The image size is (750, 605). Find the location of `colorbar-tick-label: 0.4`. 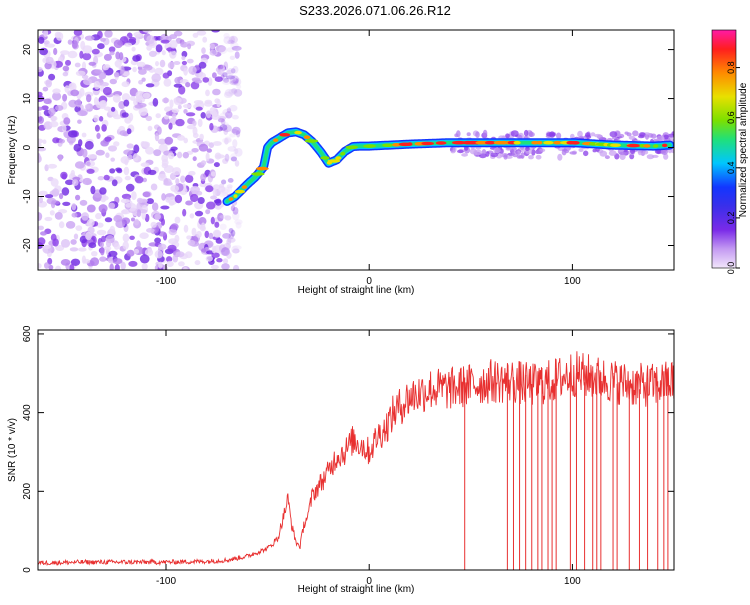

colorbar-tick-label: 0.4 is located at coordinates (731, 168).